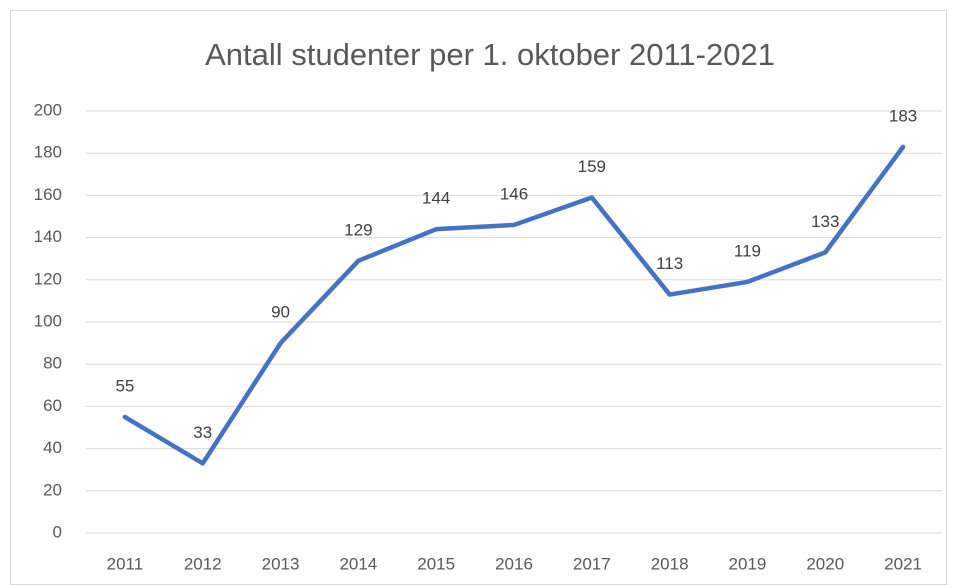 This screenshot has height=585, width=957. I want to click on data-label: 90, so click(280, 312).